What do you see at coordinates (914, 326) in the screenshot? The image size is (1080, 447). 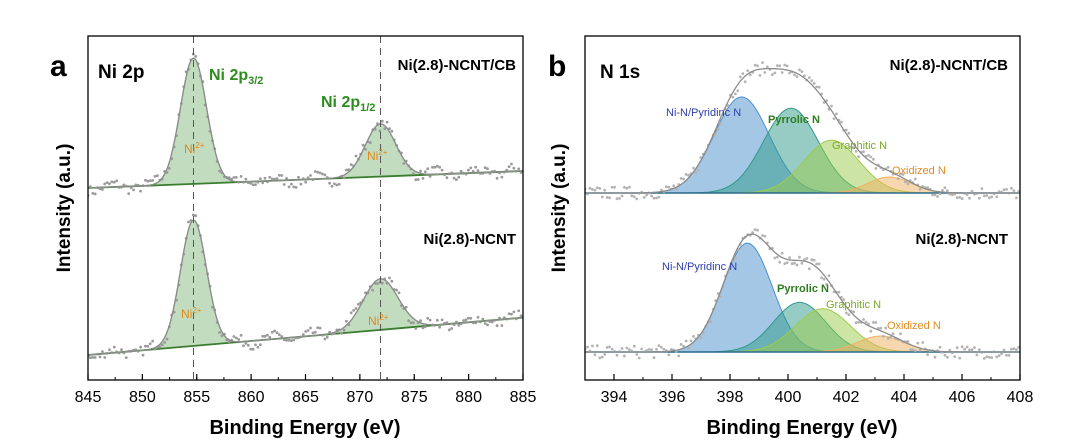 I see `n-label-oxidized-bottom: Oxidized N` at bounding box center [914, 326].